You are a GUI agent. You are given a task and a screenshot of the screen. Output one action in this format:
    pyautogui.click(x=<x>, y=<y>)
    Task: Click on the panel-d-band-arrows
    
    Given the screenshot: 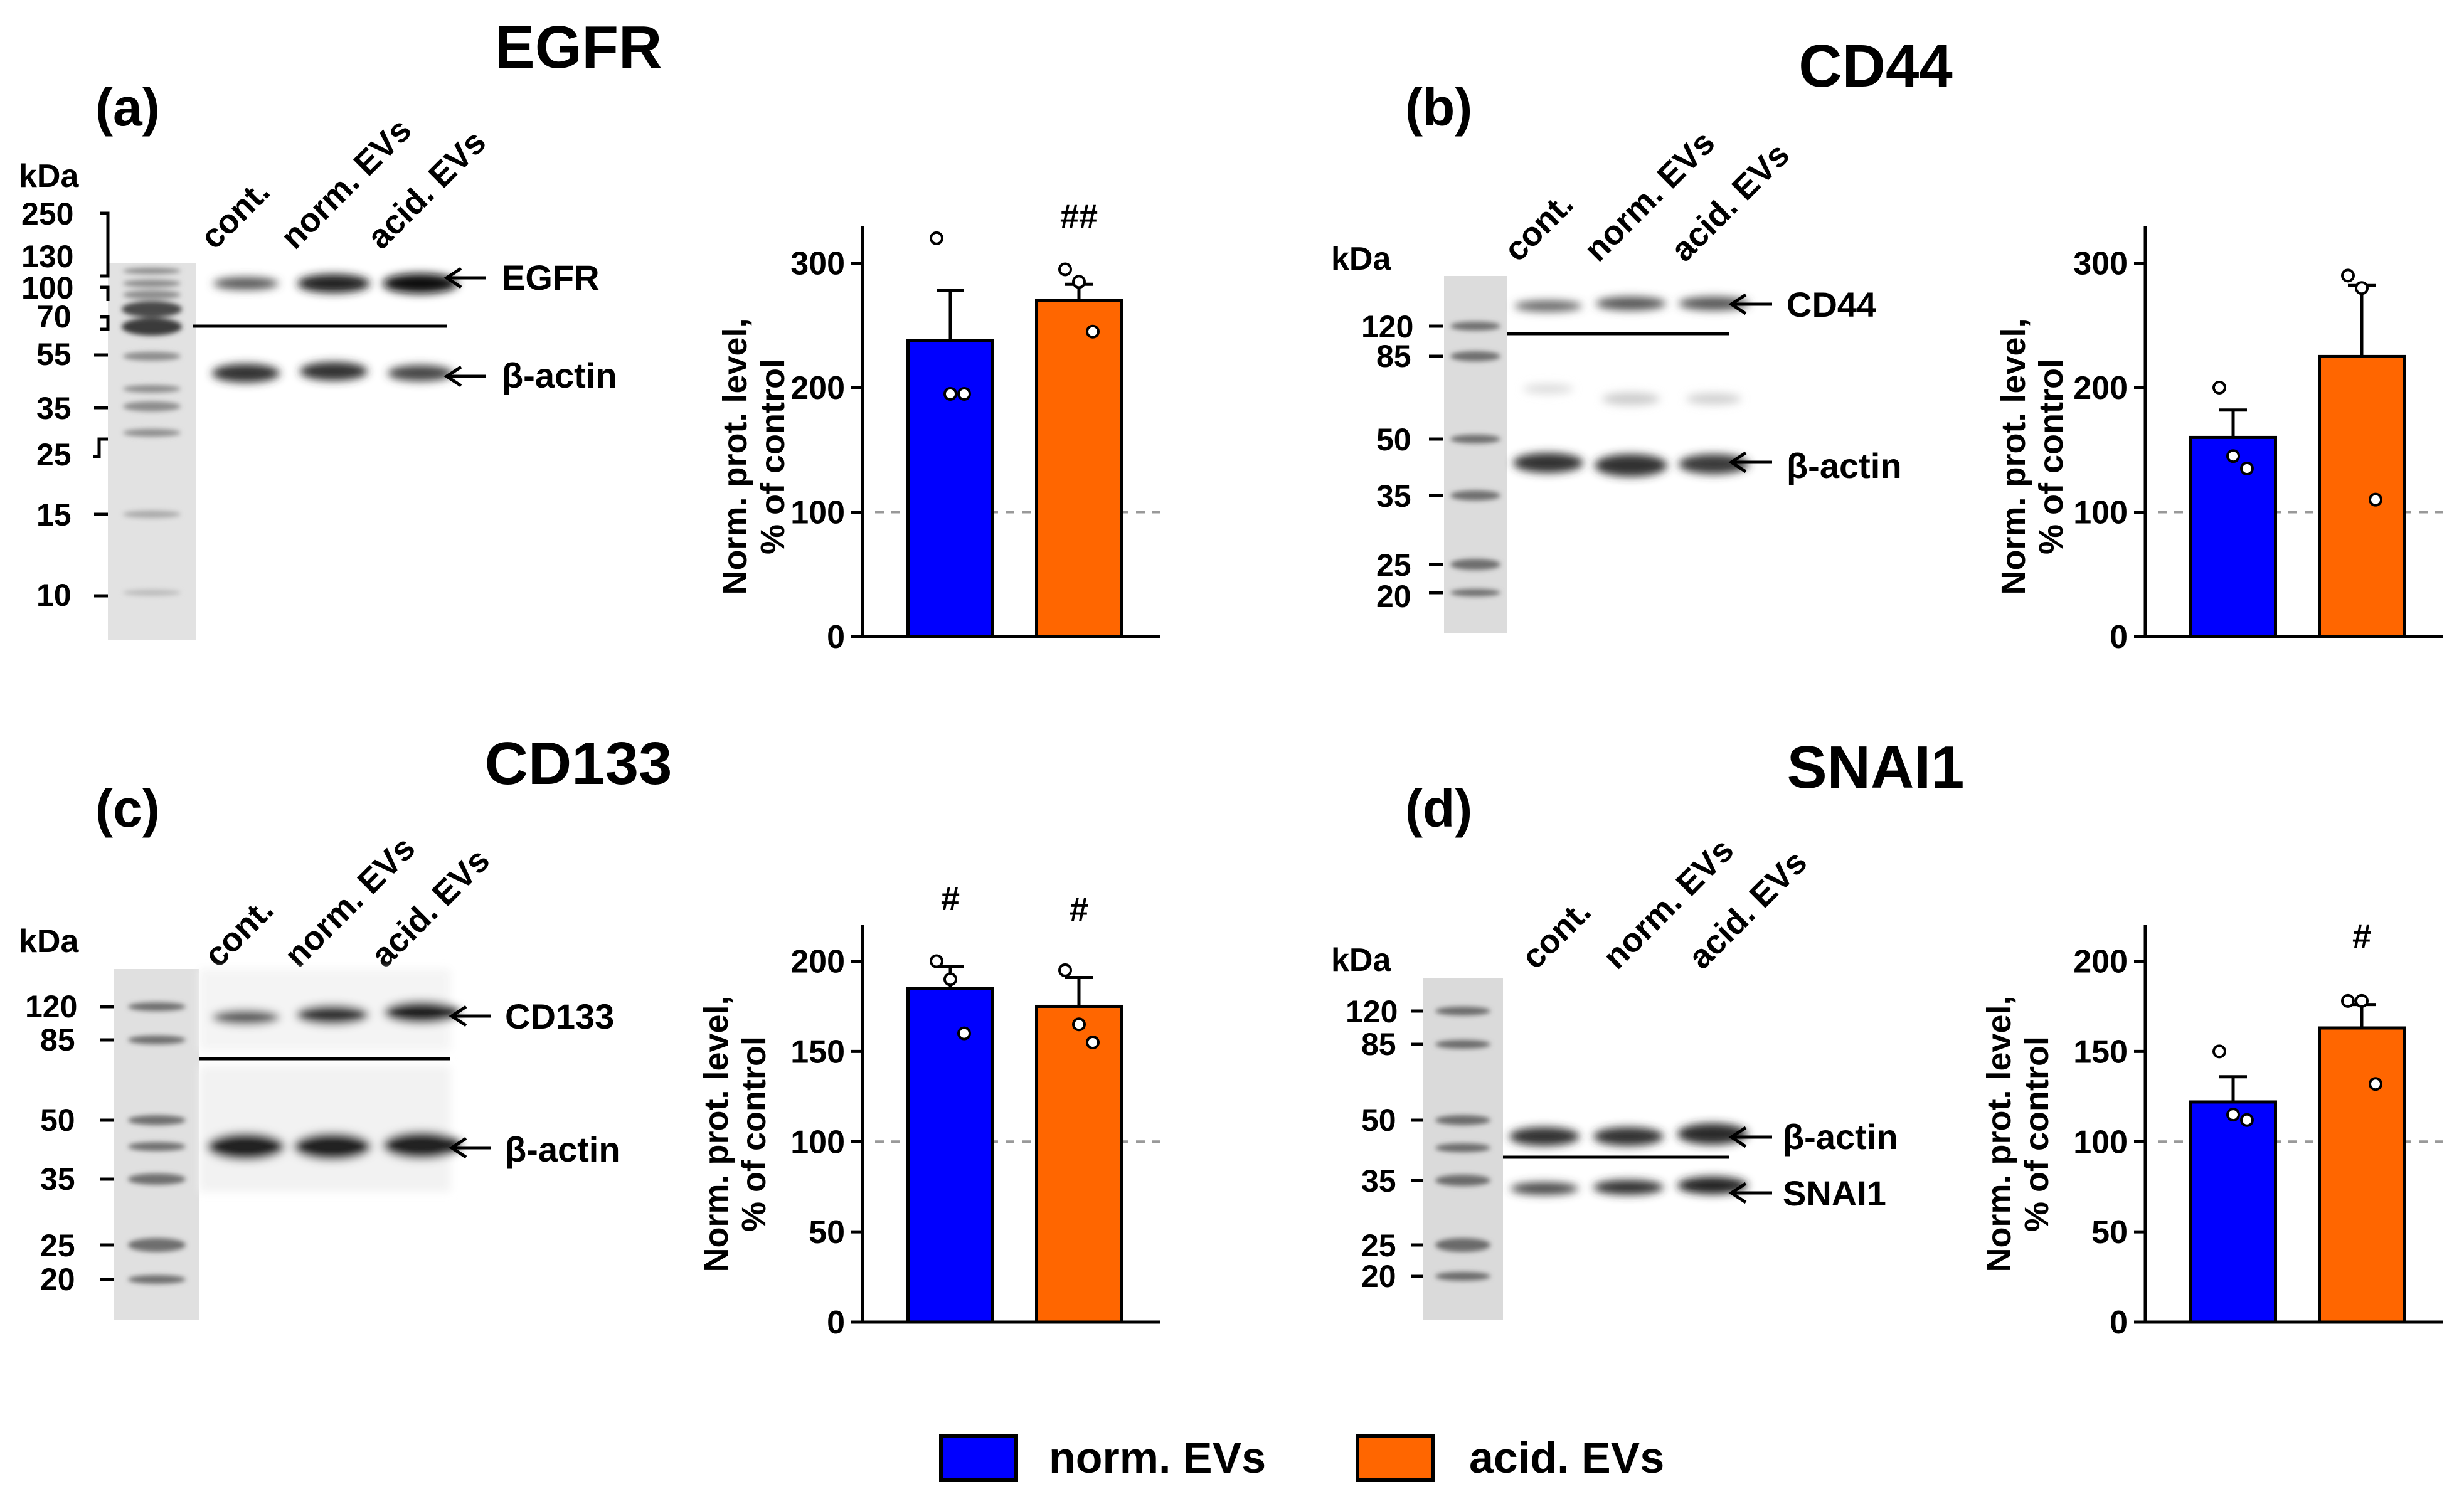 What is the action you would take?
    pyautogui.click(x=1750, y=1165)
    